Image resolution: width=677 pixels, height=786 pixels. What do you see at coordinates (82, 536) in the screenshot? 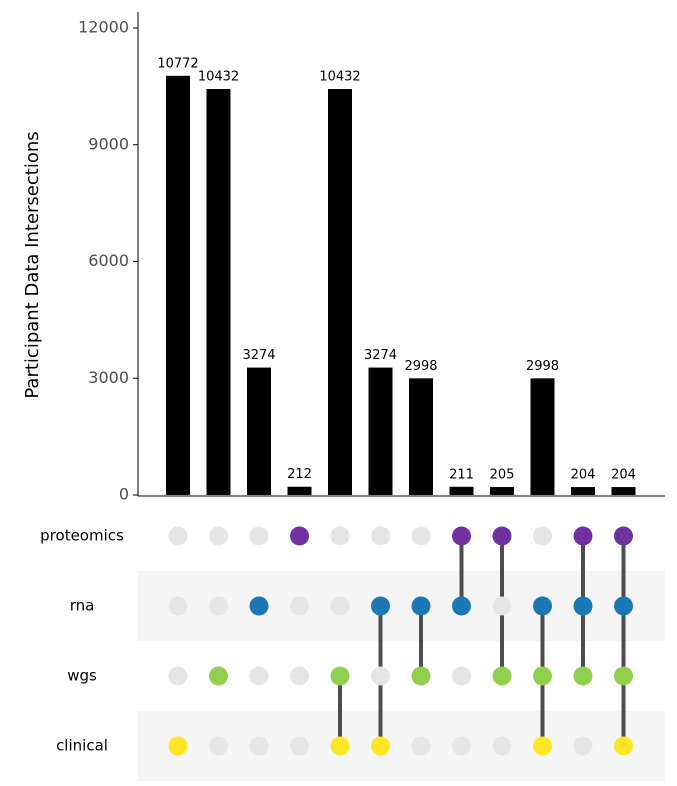
I see `set-label: proteomics` at bounding box center [82, 536].